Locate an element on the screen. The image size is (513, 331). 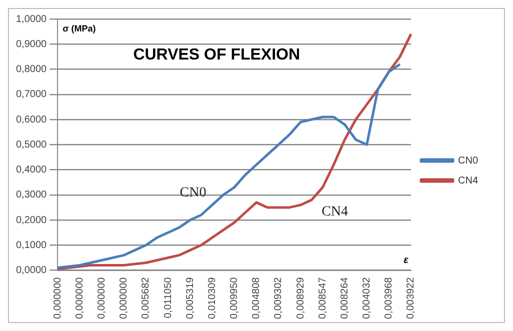
x-tick-label: 0,009950 is located at coordinates (234, 298).